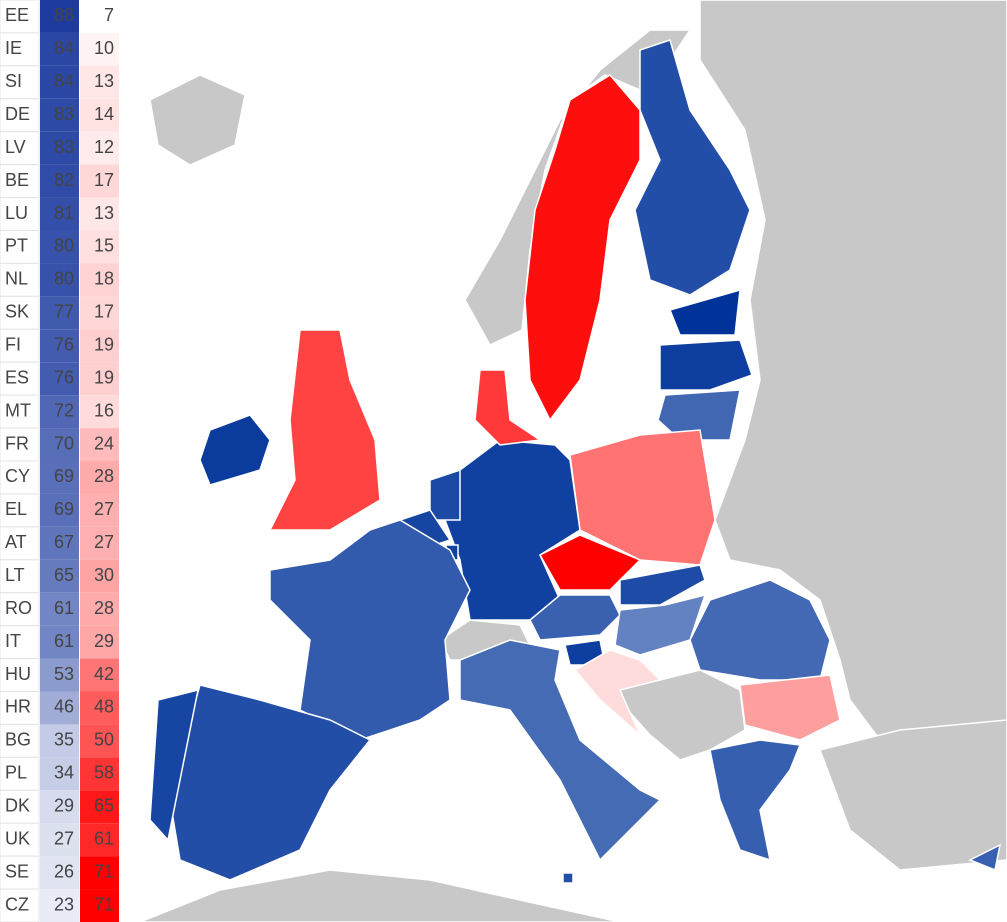  I want to click on support-value: 81, so click(64, 213).